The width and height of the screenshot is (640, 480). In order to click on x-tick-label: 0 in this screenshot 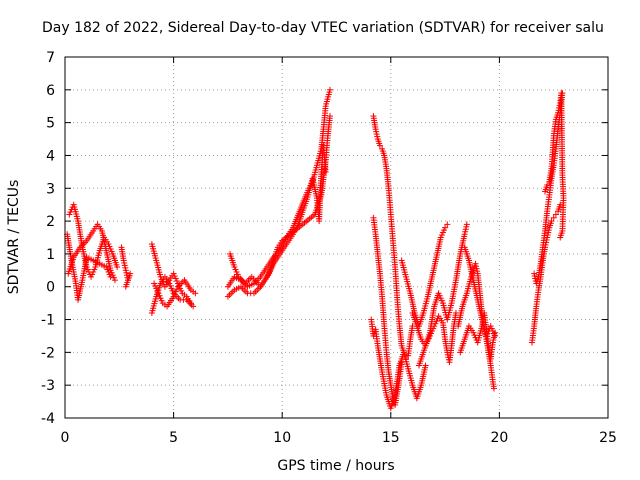, I will do `click(65, 438)`.